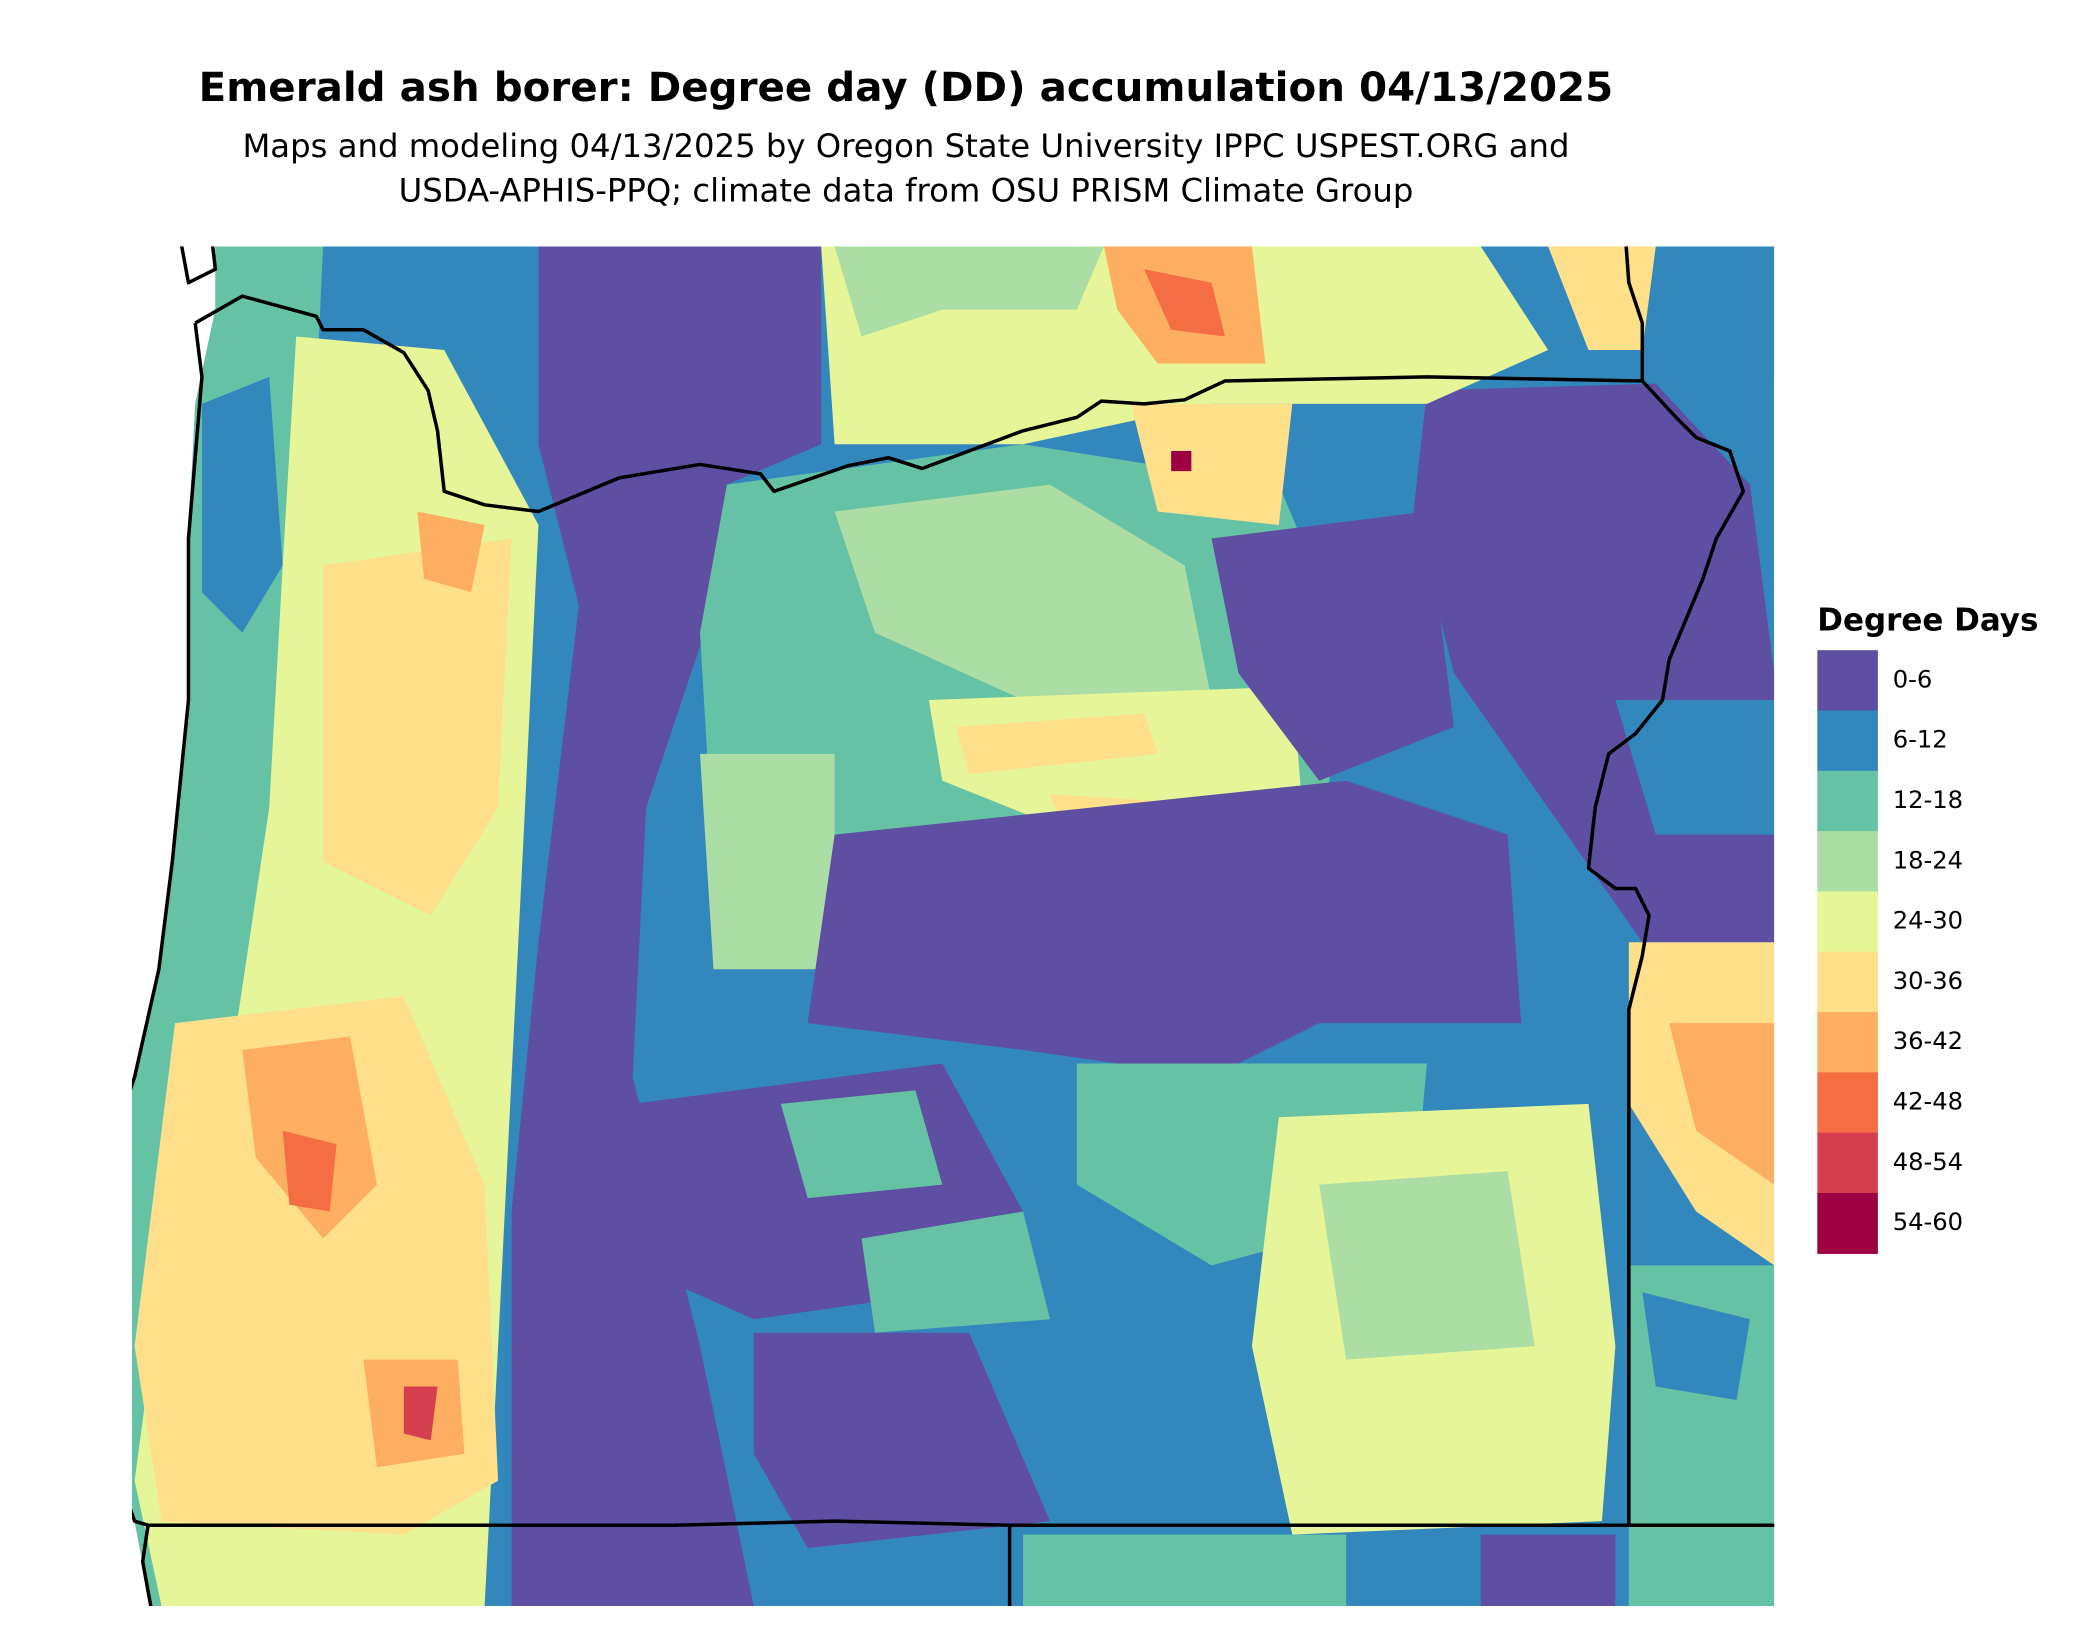 This screenshot has width=2100, height=1649. Describe the element at coordinates (1928, 981) in the screenshot. I see `legend-label: 30-36` at that location.